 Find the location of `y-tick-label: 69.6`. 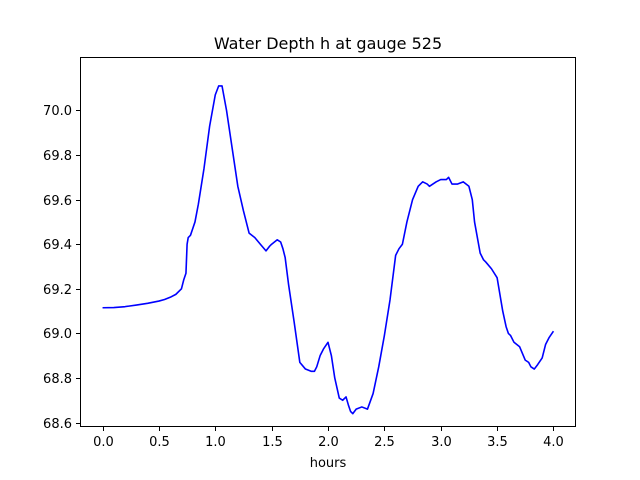

y-tick-label: 69.6 is located at coordinates (57, 201).